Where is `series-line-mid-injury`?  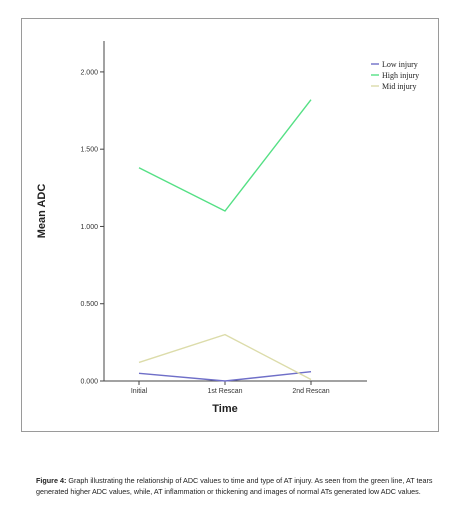
series-line-mid-injury is located at coordinates (225, 357).